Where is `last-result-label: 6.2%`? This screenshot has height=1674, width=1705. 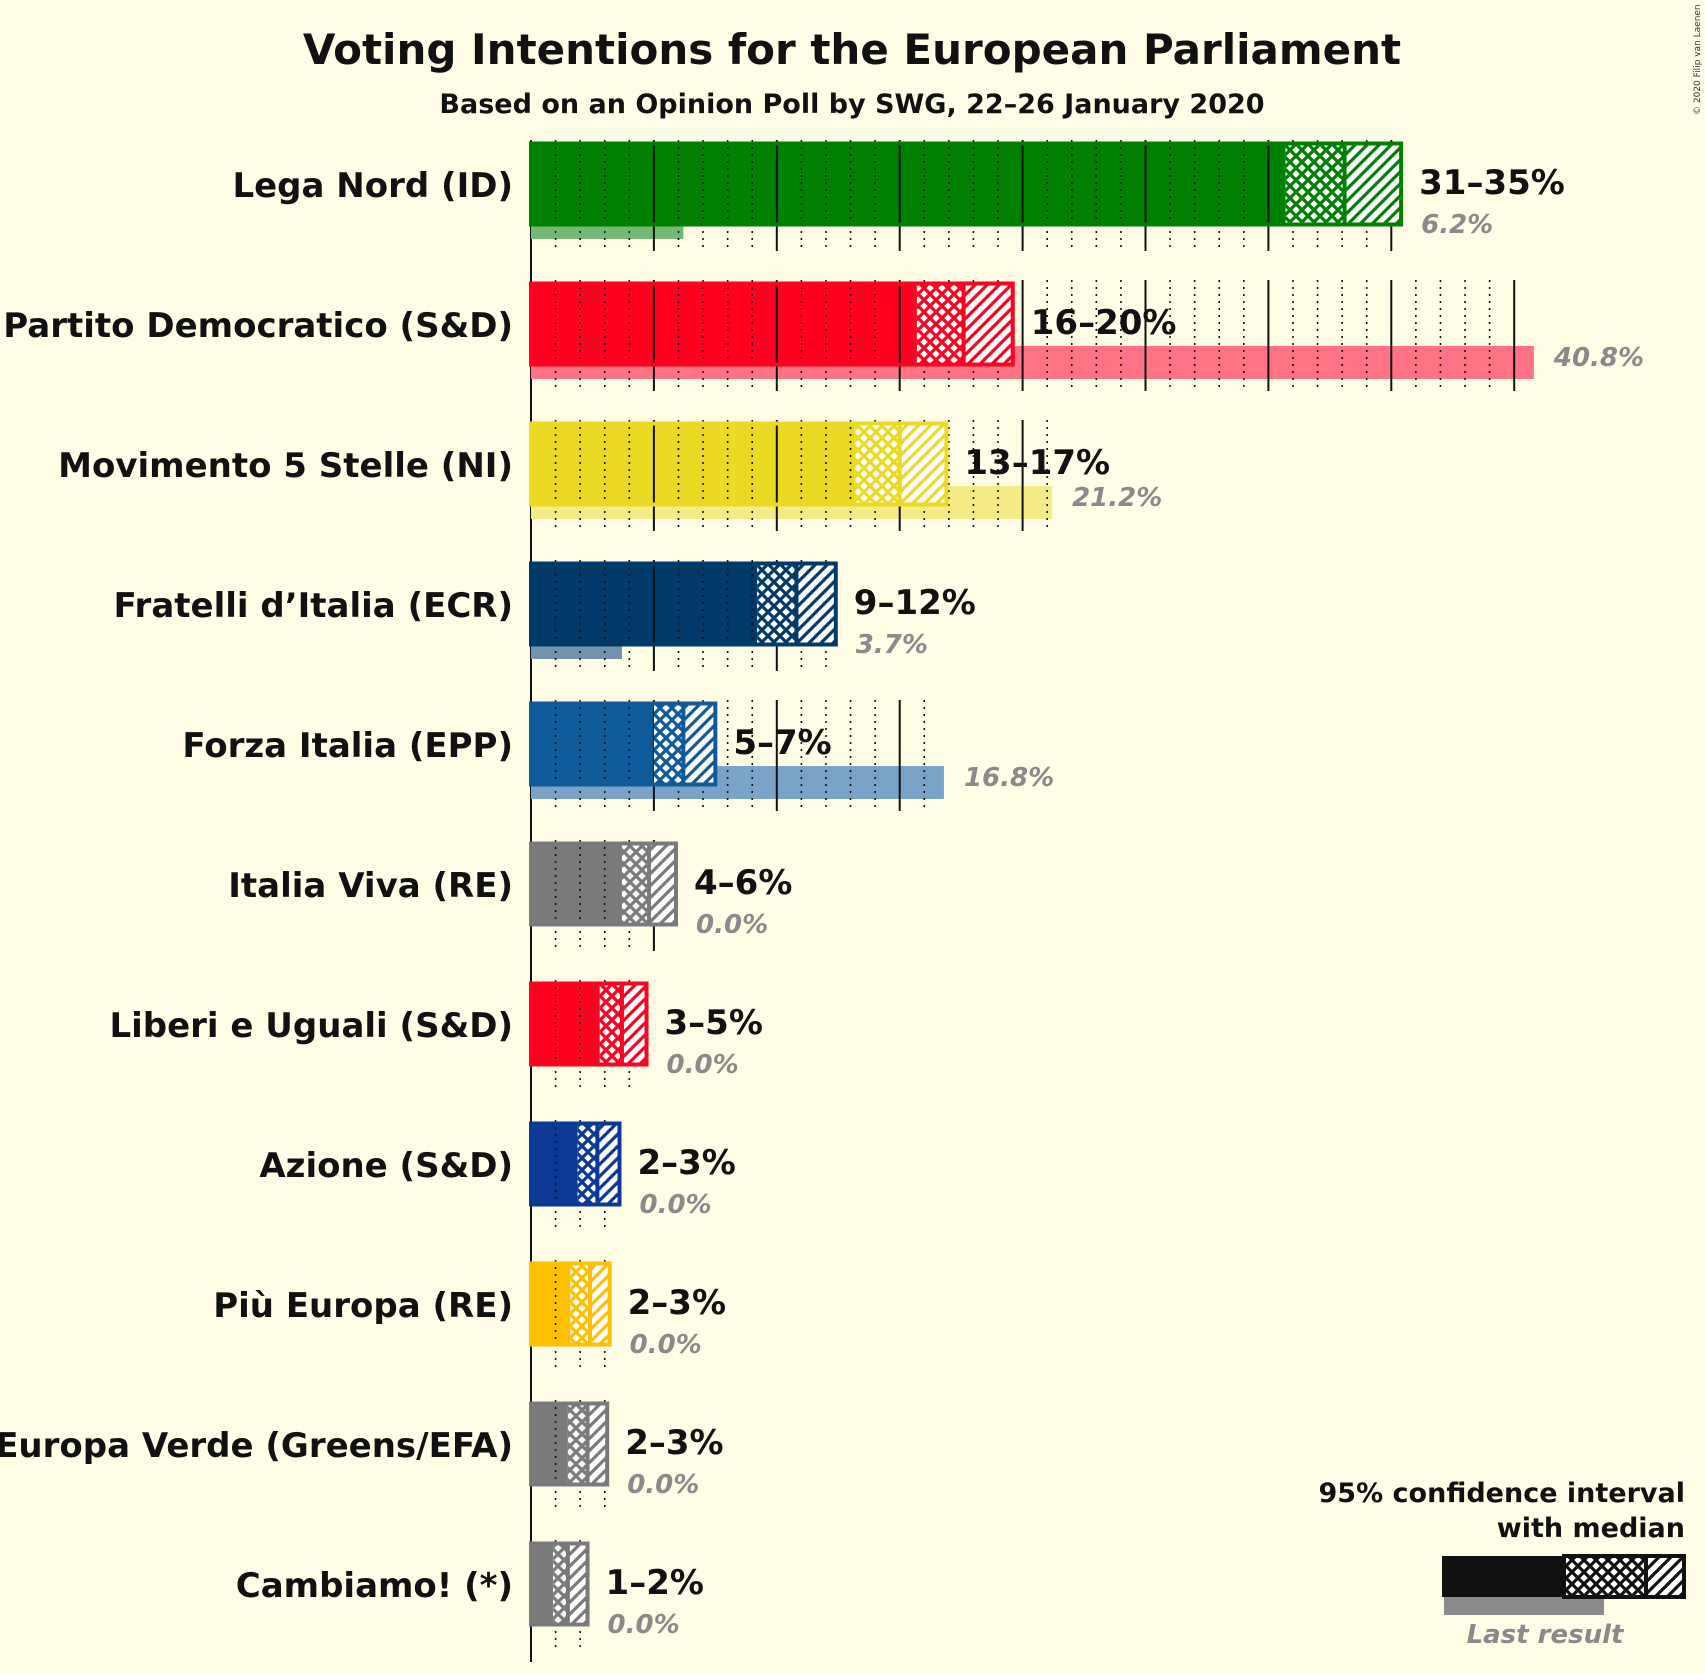
last-result-label: 6.2% is located at coordinates (1457, 225).